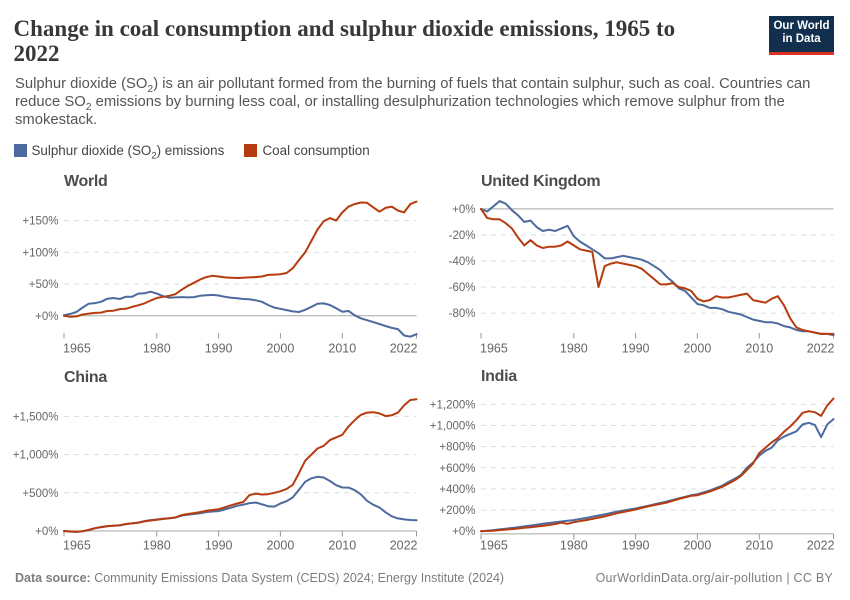 This screenshot has height=600, width=850. I want to click on svg-text: +150%, so click(40, 222).